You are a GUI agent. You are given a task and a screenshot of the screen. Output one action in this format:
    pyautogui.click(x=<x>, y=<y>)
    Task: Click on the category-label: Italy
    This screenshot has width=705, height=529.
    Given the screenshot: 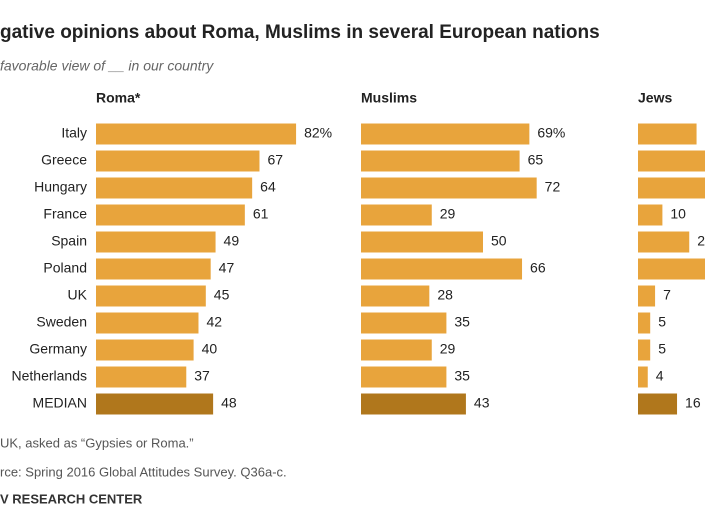 What is the action you would take?
    pyautogui.click(x=74, y=133)
    